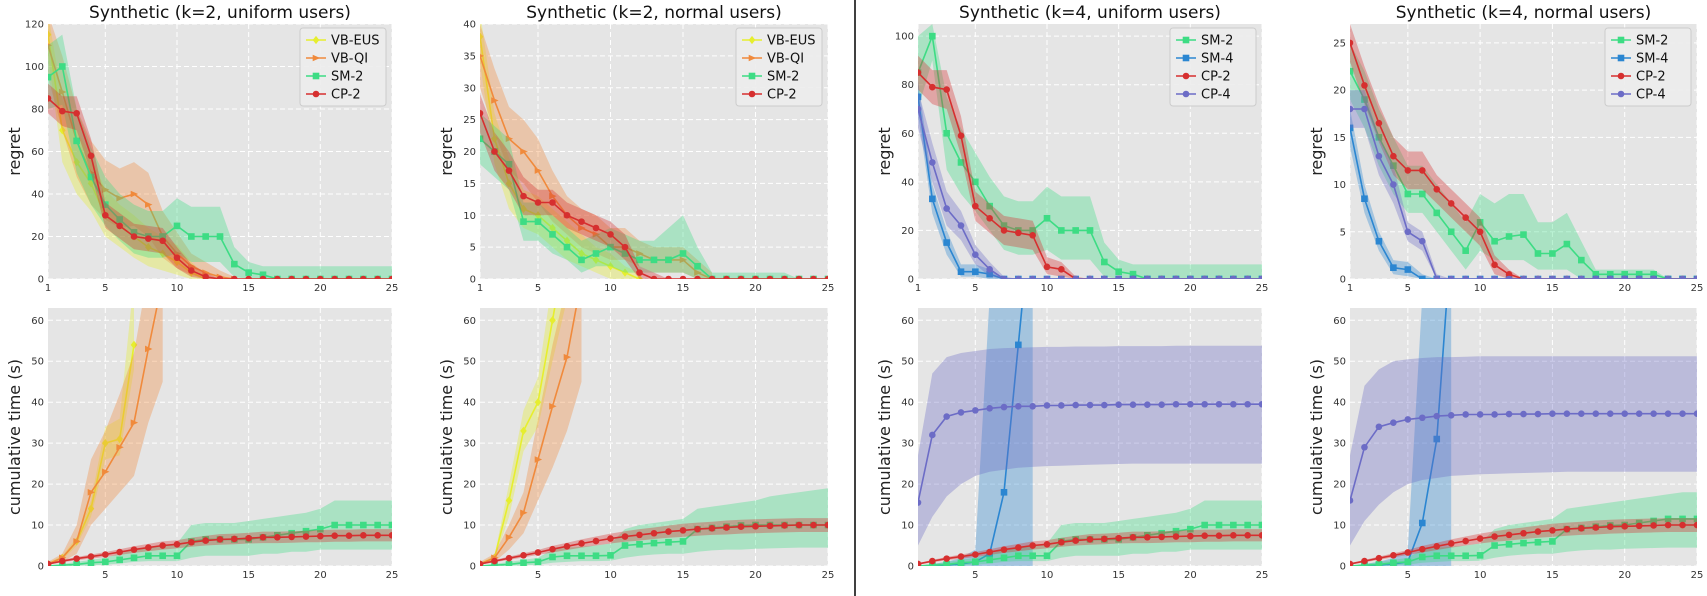 This screenshot has height=596, width=1707. Describe the element at coordinates (907, 403) in the screenshot. I see `y-tick-label: 40` at that location.